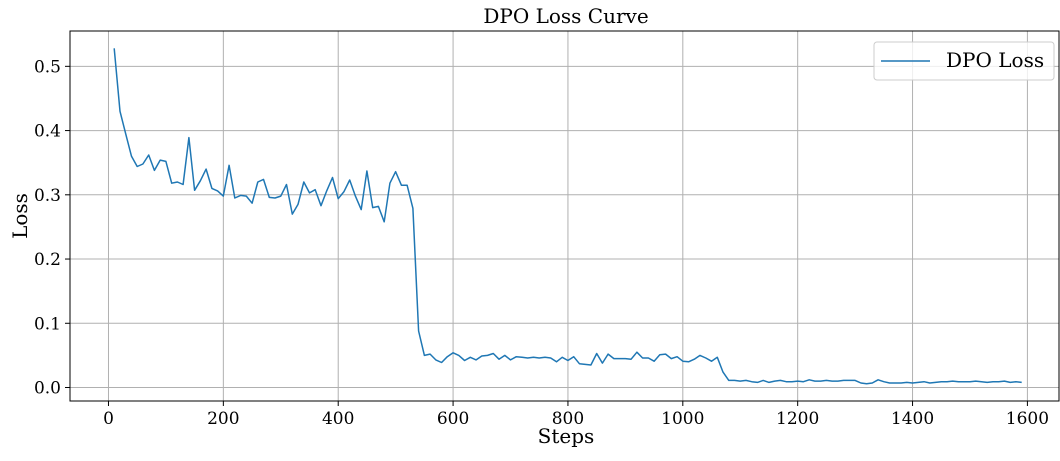 This screenshot has width=1060, height=461. I want to click on chart-title: DPO Loss Curve, so click(565, 16).